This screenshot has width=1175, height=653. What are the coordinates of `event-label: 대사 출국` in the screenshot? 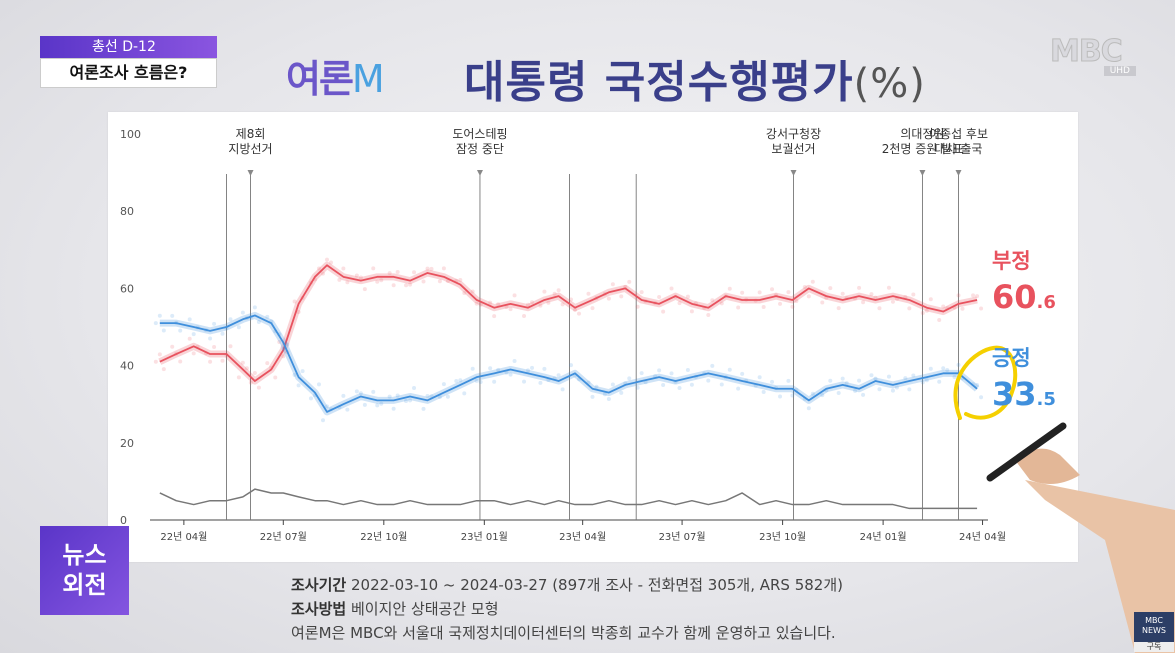 It's located at (959, 149).